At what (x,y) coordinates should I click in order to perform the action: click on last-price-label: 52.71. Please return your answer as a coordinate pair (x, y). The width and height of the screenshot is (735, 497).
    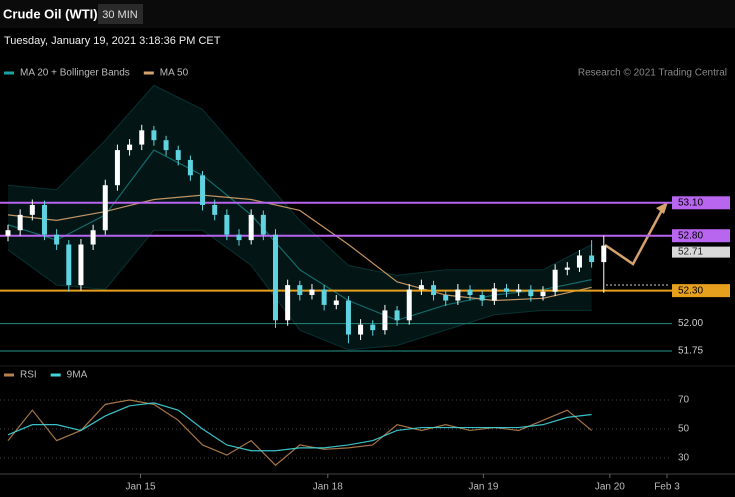
    Looking at the image, I should click on (690, 252).